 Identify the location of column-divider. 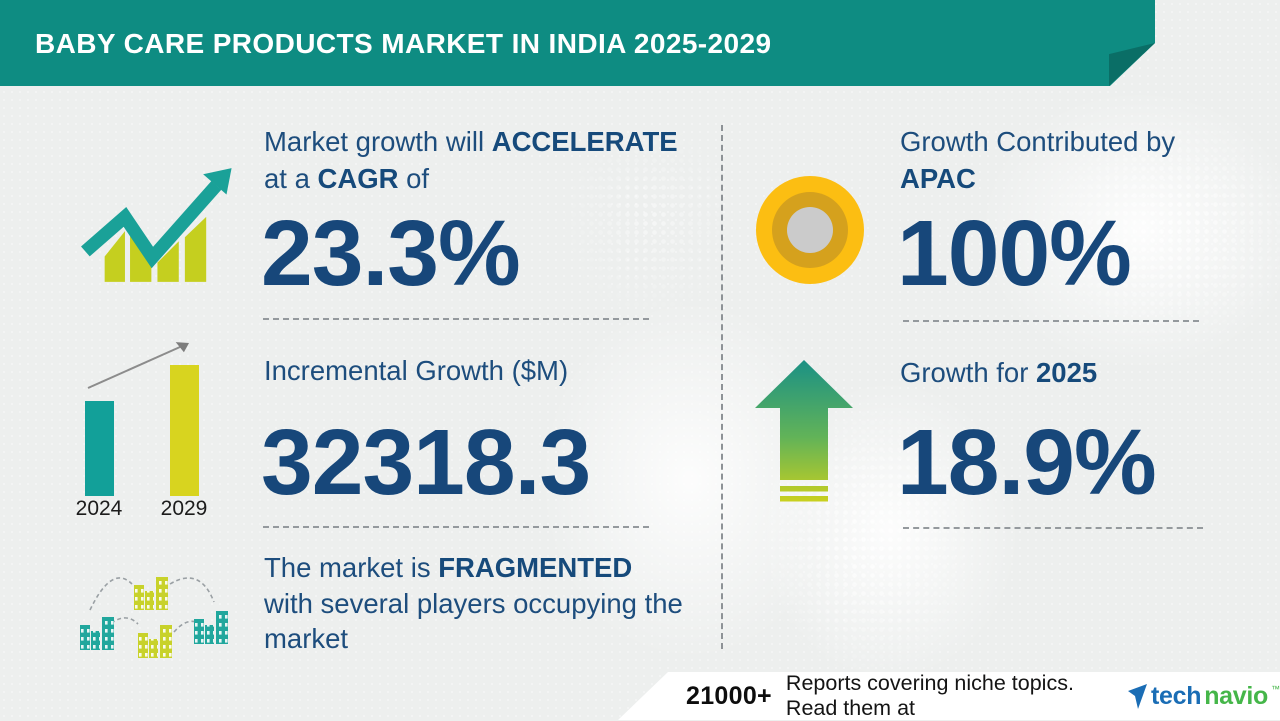
(722, 387).